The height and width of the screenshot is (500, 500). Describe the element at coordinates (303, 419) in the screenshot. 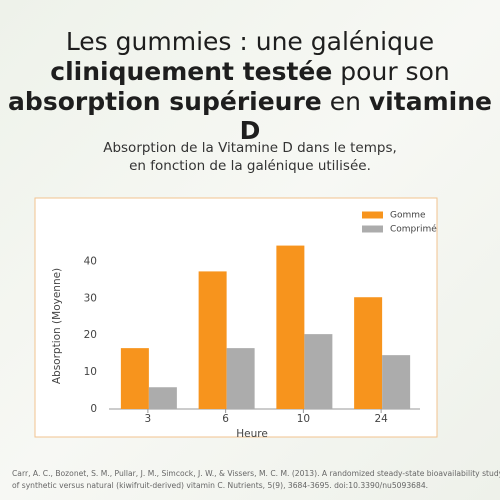

I see `x-tick-label: 10` at that location.